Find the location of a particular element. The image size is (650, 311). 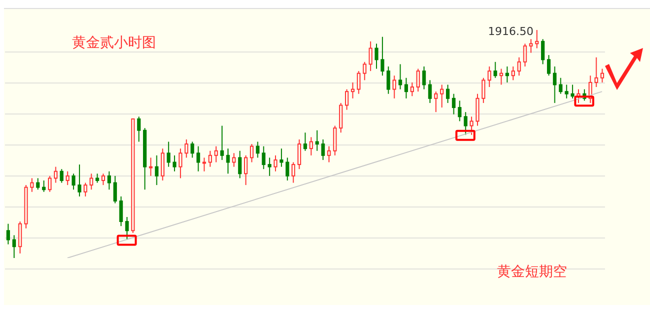

text: 黄金短期空 is located at coordinates (532, 272).